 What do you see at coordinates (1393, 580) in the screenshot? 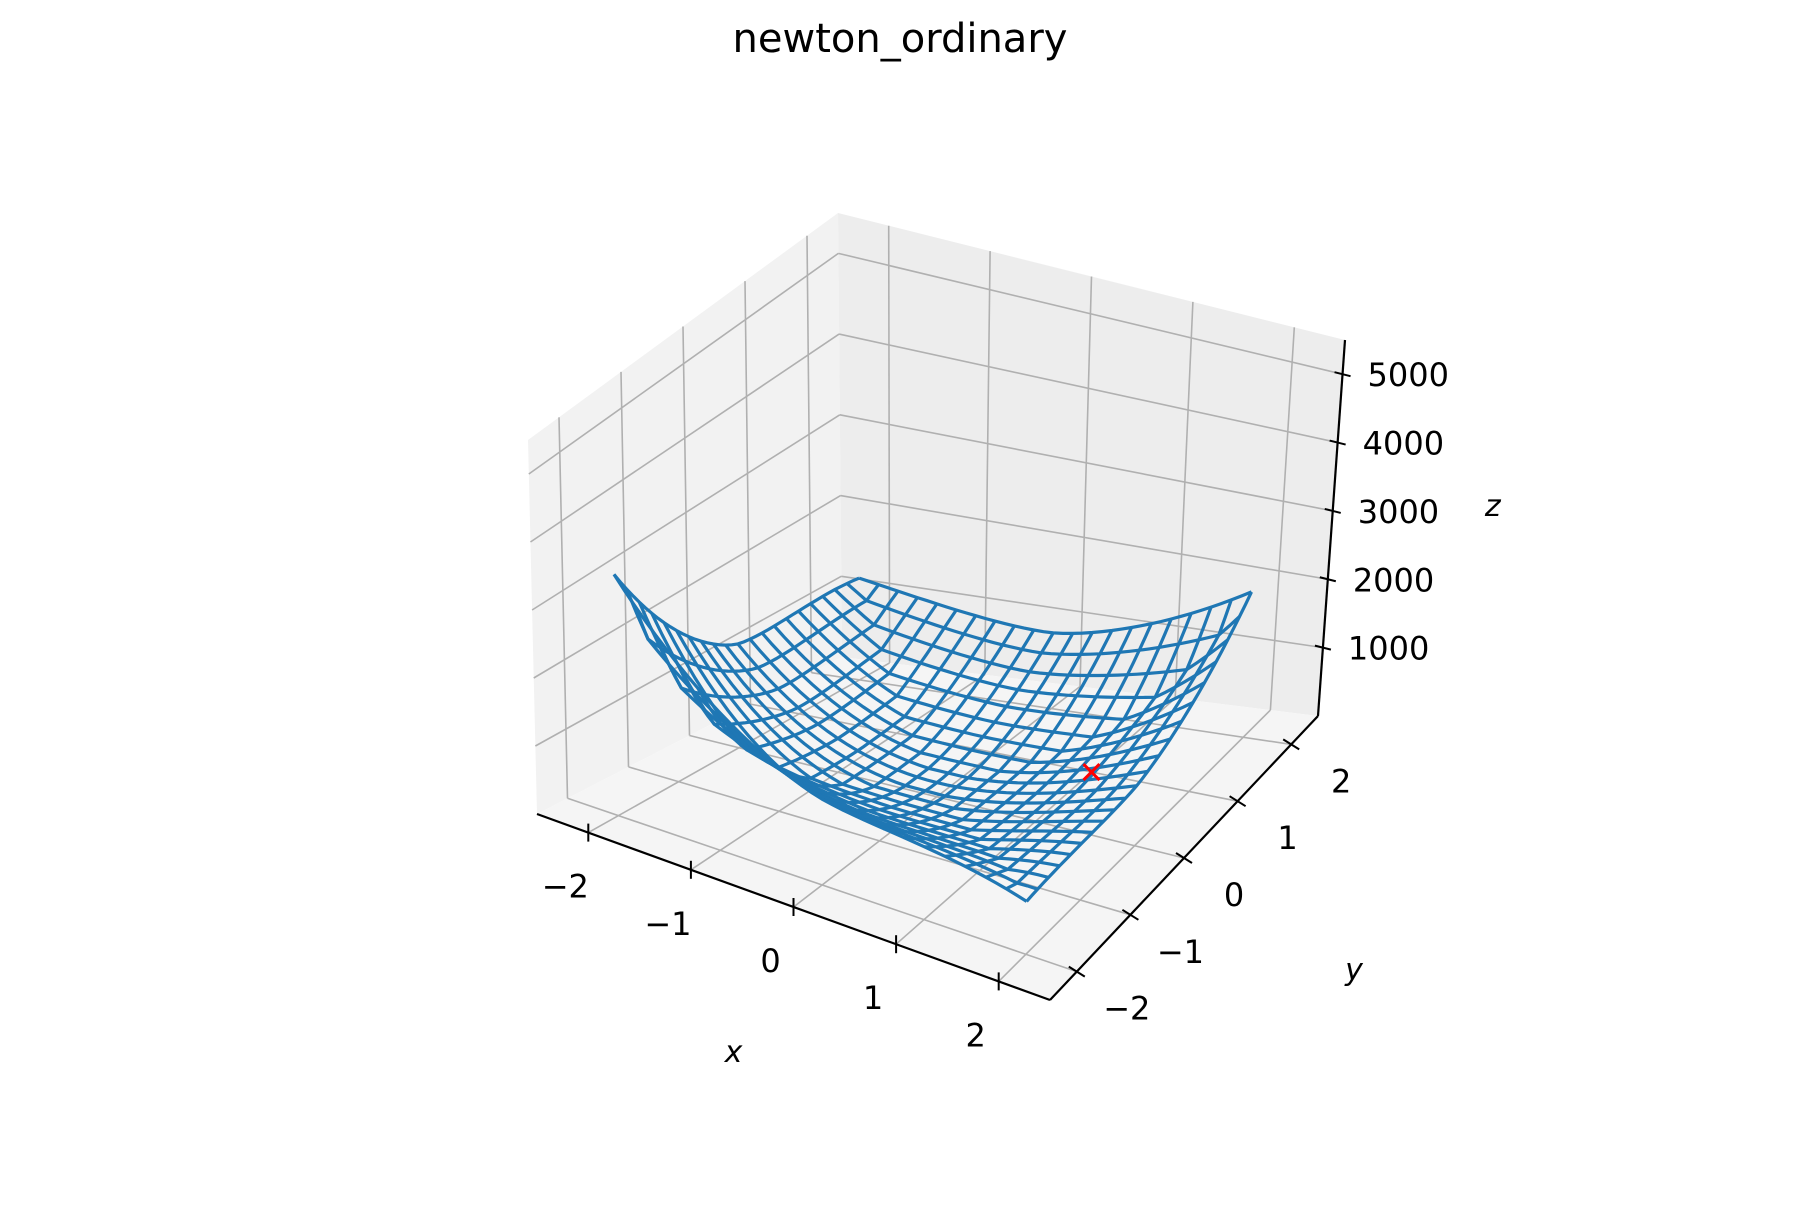
I see `z-tick-label: 2000` at bounding box center [1393, 580].